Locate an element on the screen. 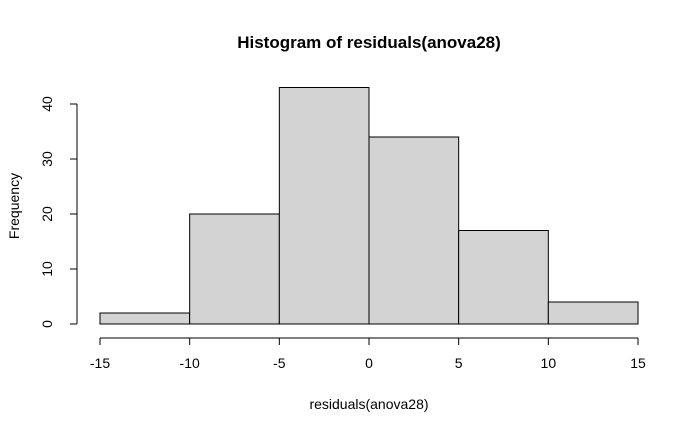 Image resolution: width=700 pixels, height=432 pixels. x-tick-label: -15 is located at coordinates (100, 363).